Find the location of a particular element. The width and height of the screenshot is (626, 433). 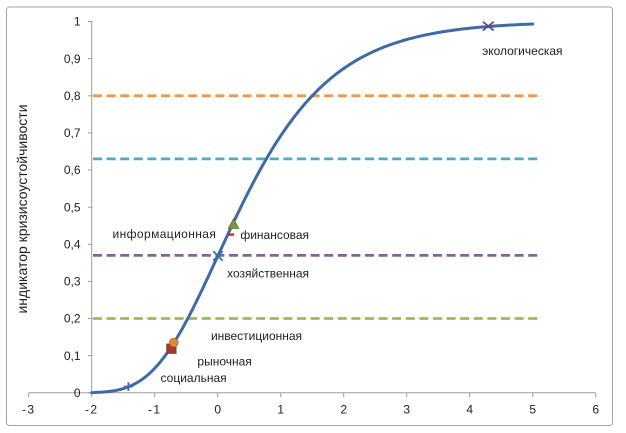

svg-text: -1 is located at coordinates (154, 410).